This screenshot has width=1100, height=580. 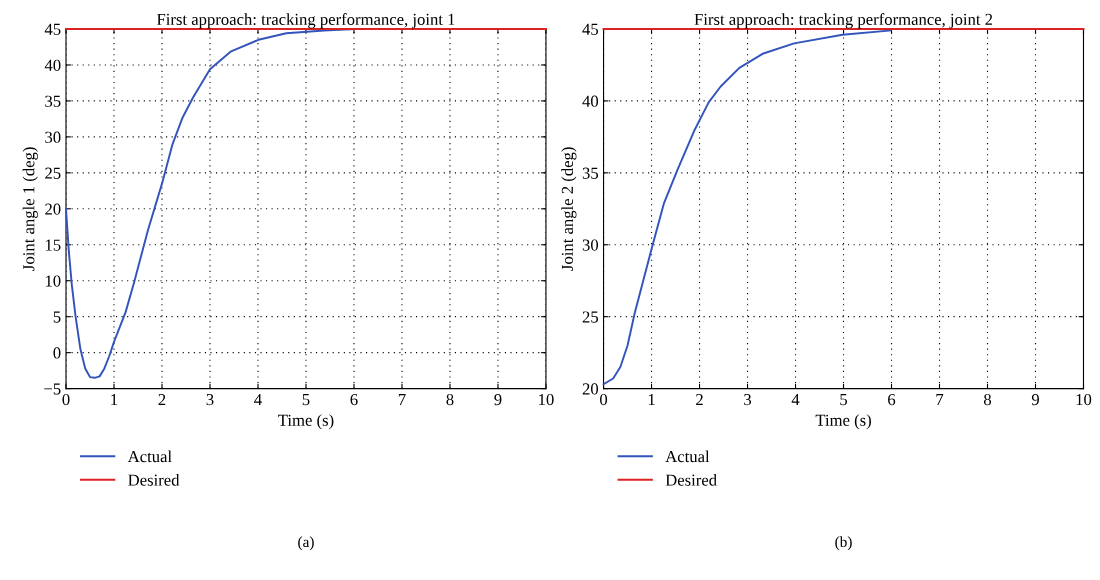 I want to click on chart-title: First approach: tracking performance, joint 1, so click(x=305, y=21).